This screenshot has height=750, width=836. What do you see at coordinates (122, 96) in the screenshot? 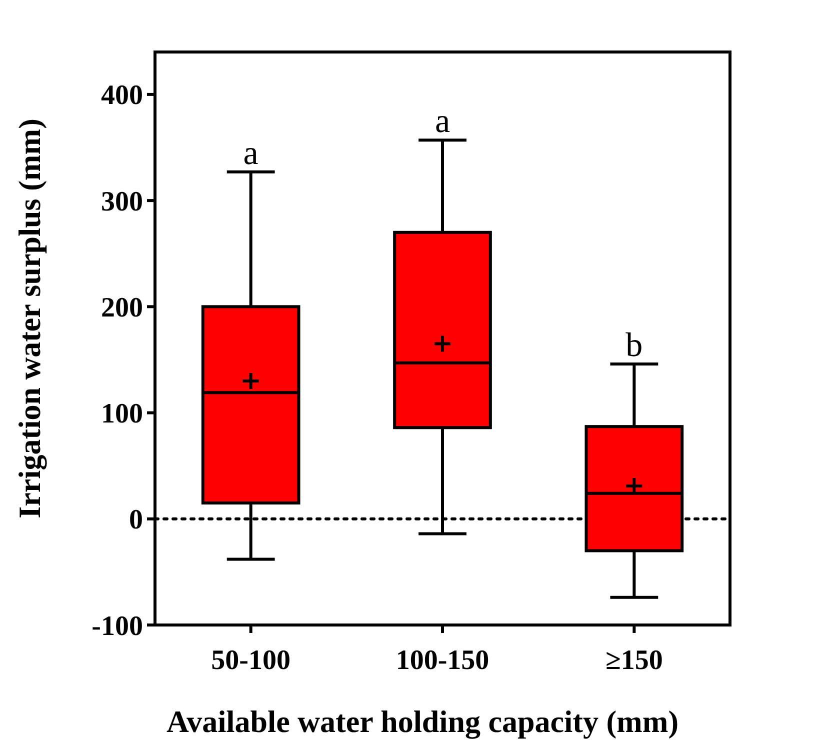
I see `y-tick-label: 400` at bounding box center [122, 96].